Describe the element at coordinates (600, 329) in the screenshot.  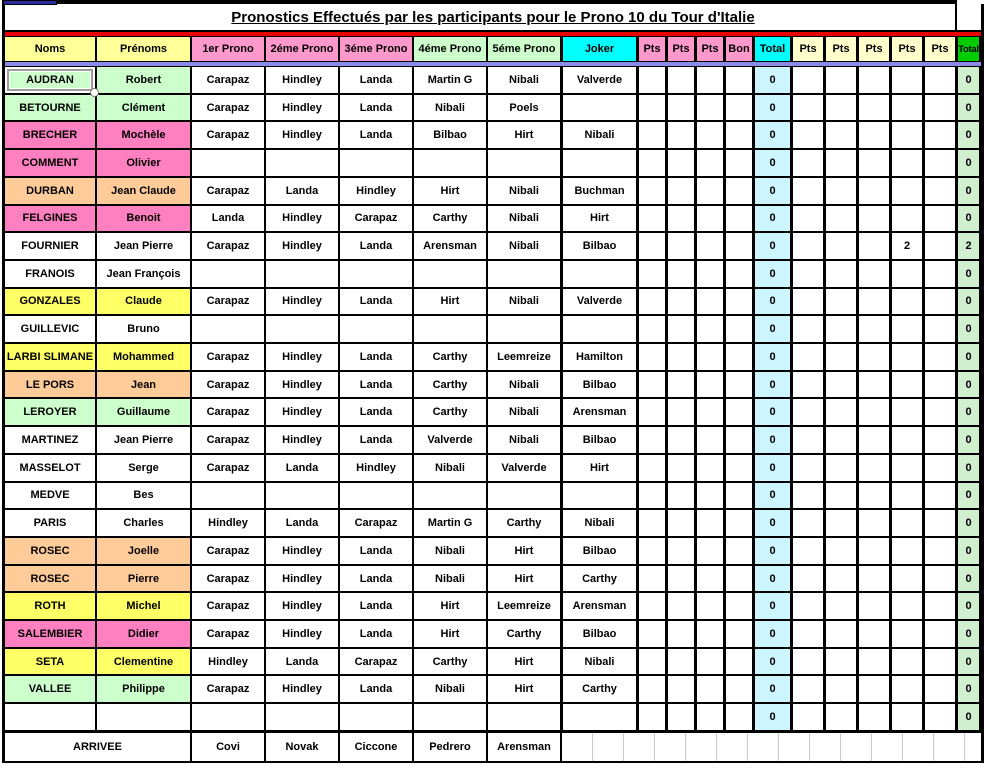
I see `cell-joker` at that location.